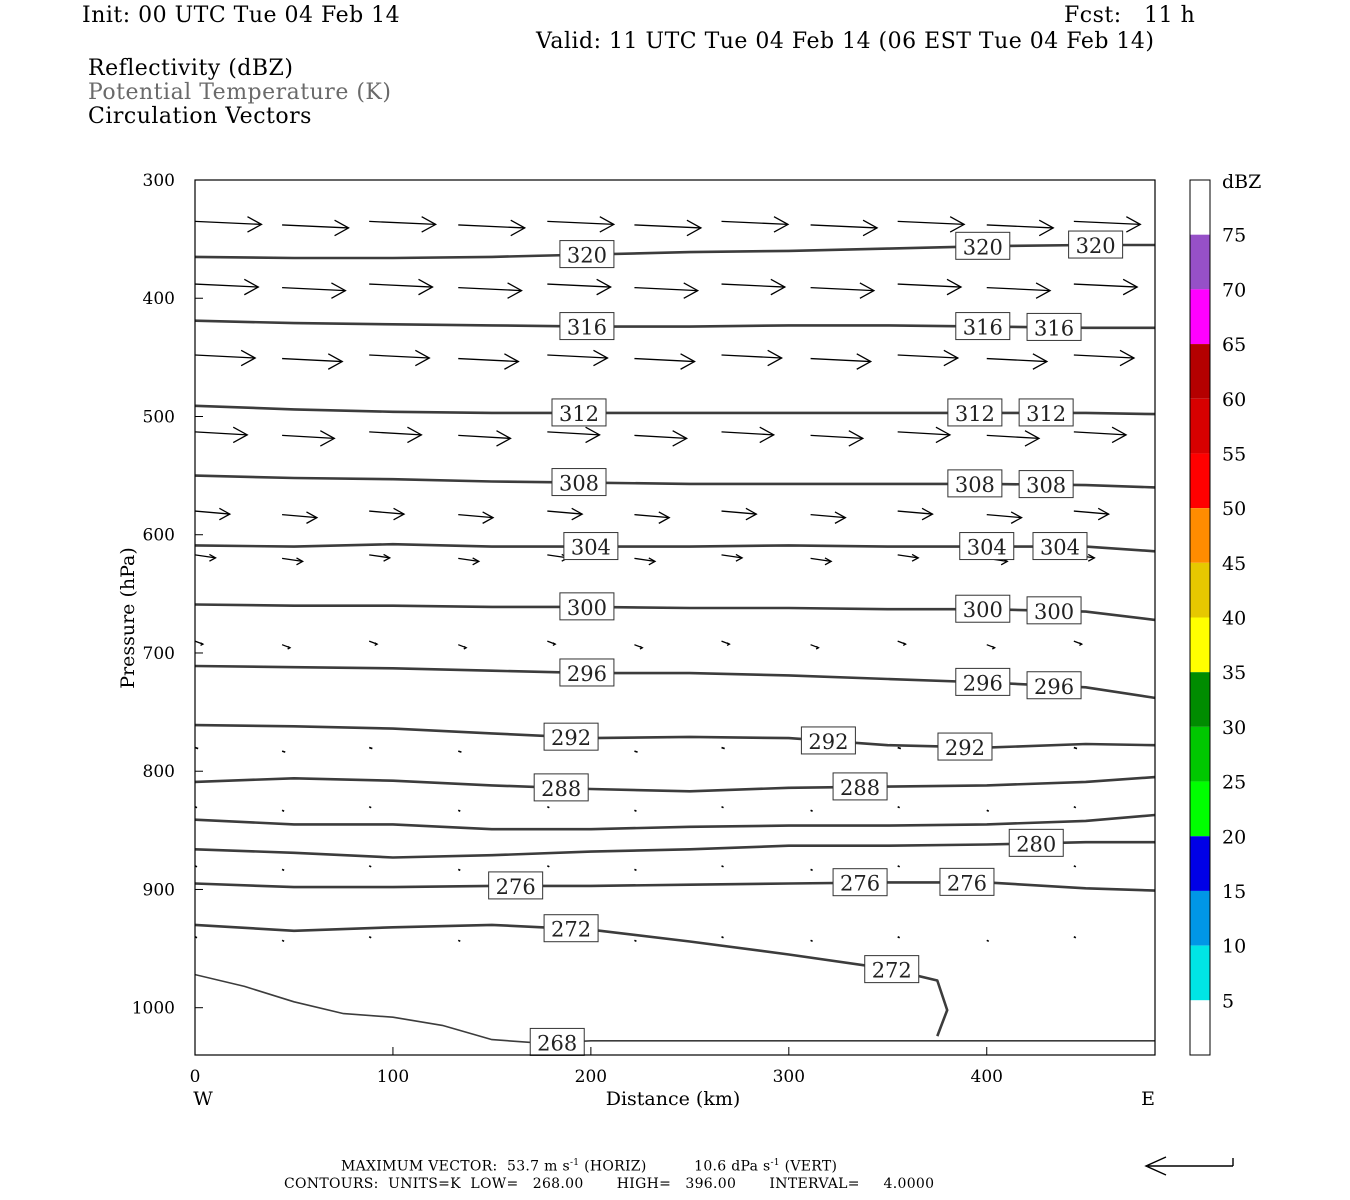 Image resolution: width=1350 pixels, height=1200 pixels. I want to click on contour-label-312-1: 312, so click(975, 414).